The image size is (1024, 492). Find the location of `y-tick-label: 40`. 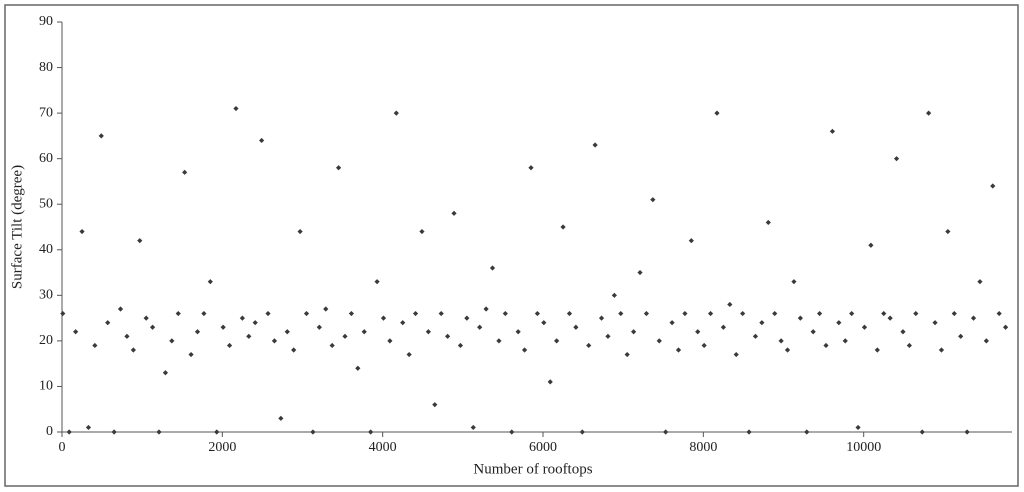

y-tick-label: 40 is located at coordinates (46, 249).